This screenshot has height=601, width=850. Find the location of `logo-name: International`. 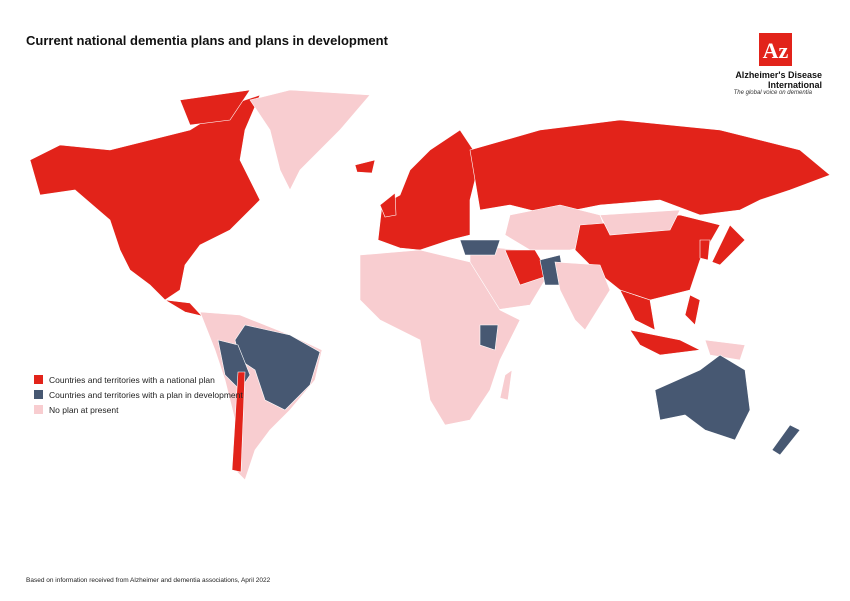

logo-name: International is located at coordinates (794, 85).